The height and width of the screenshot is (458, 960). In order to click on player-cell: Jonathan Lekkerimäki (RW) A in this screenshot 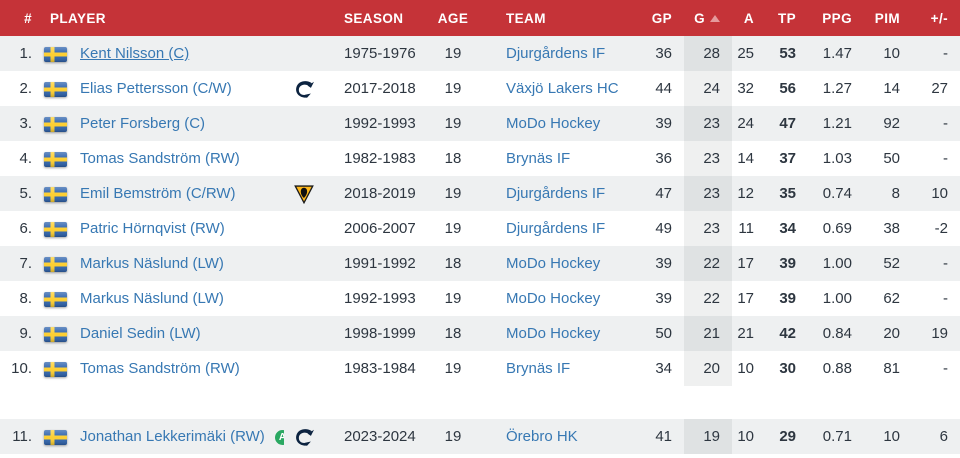, I will do `click(178, 436)`.